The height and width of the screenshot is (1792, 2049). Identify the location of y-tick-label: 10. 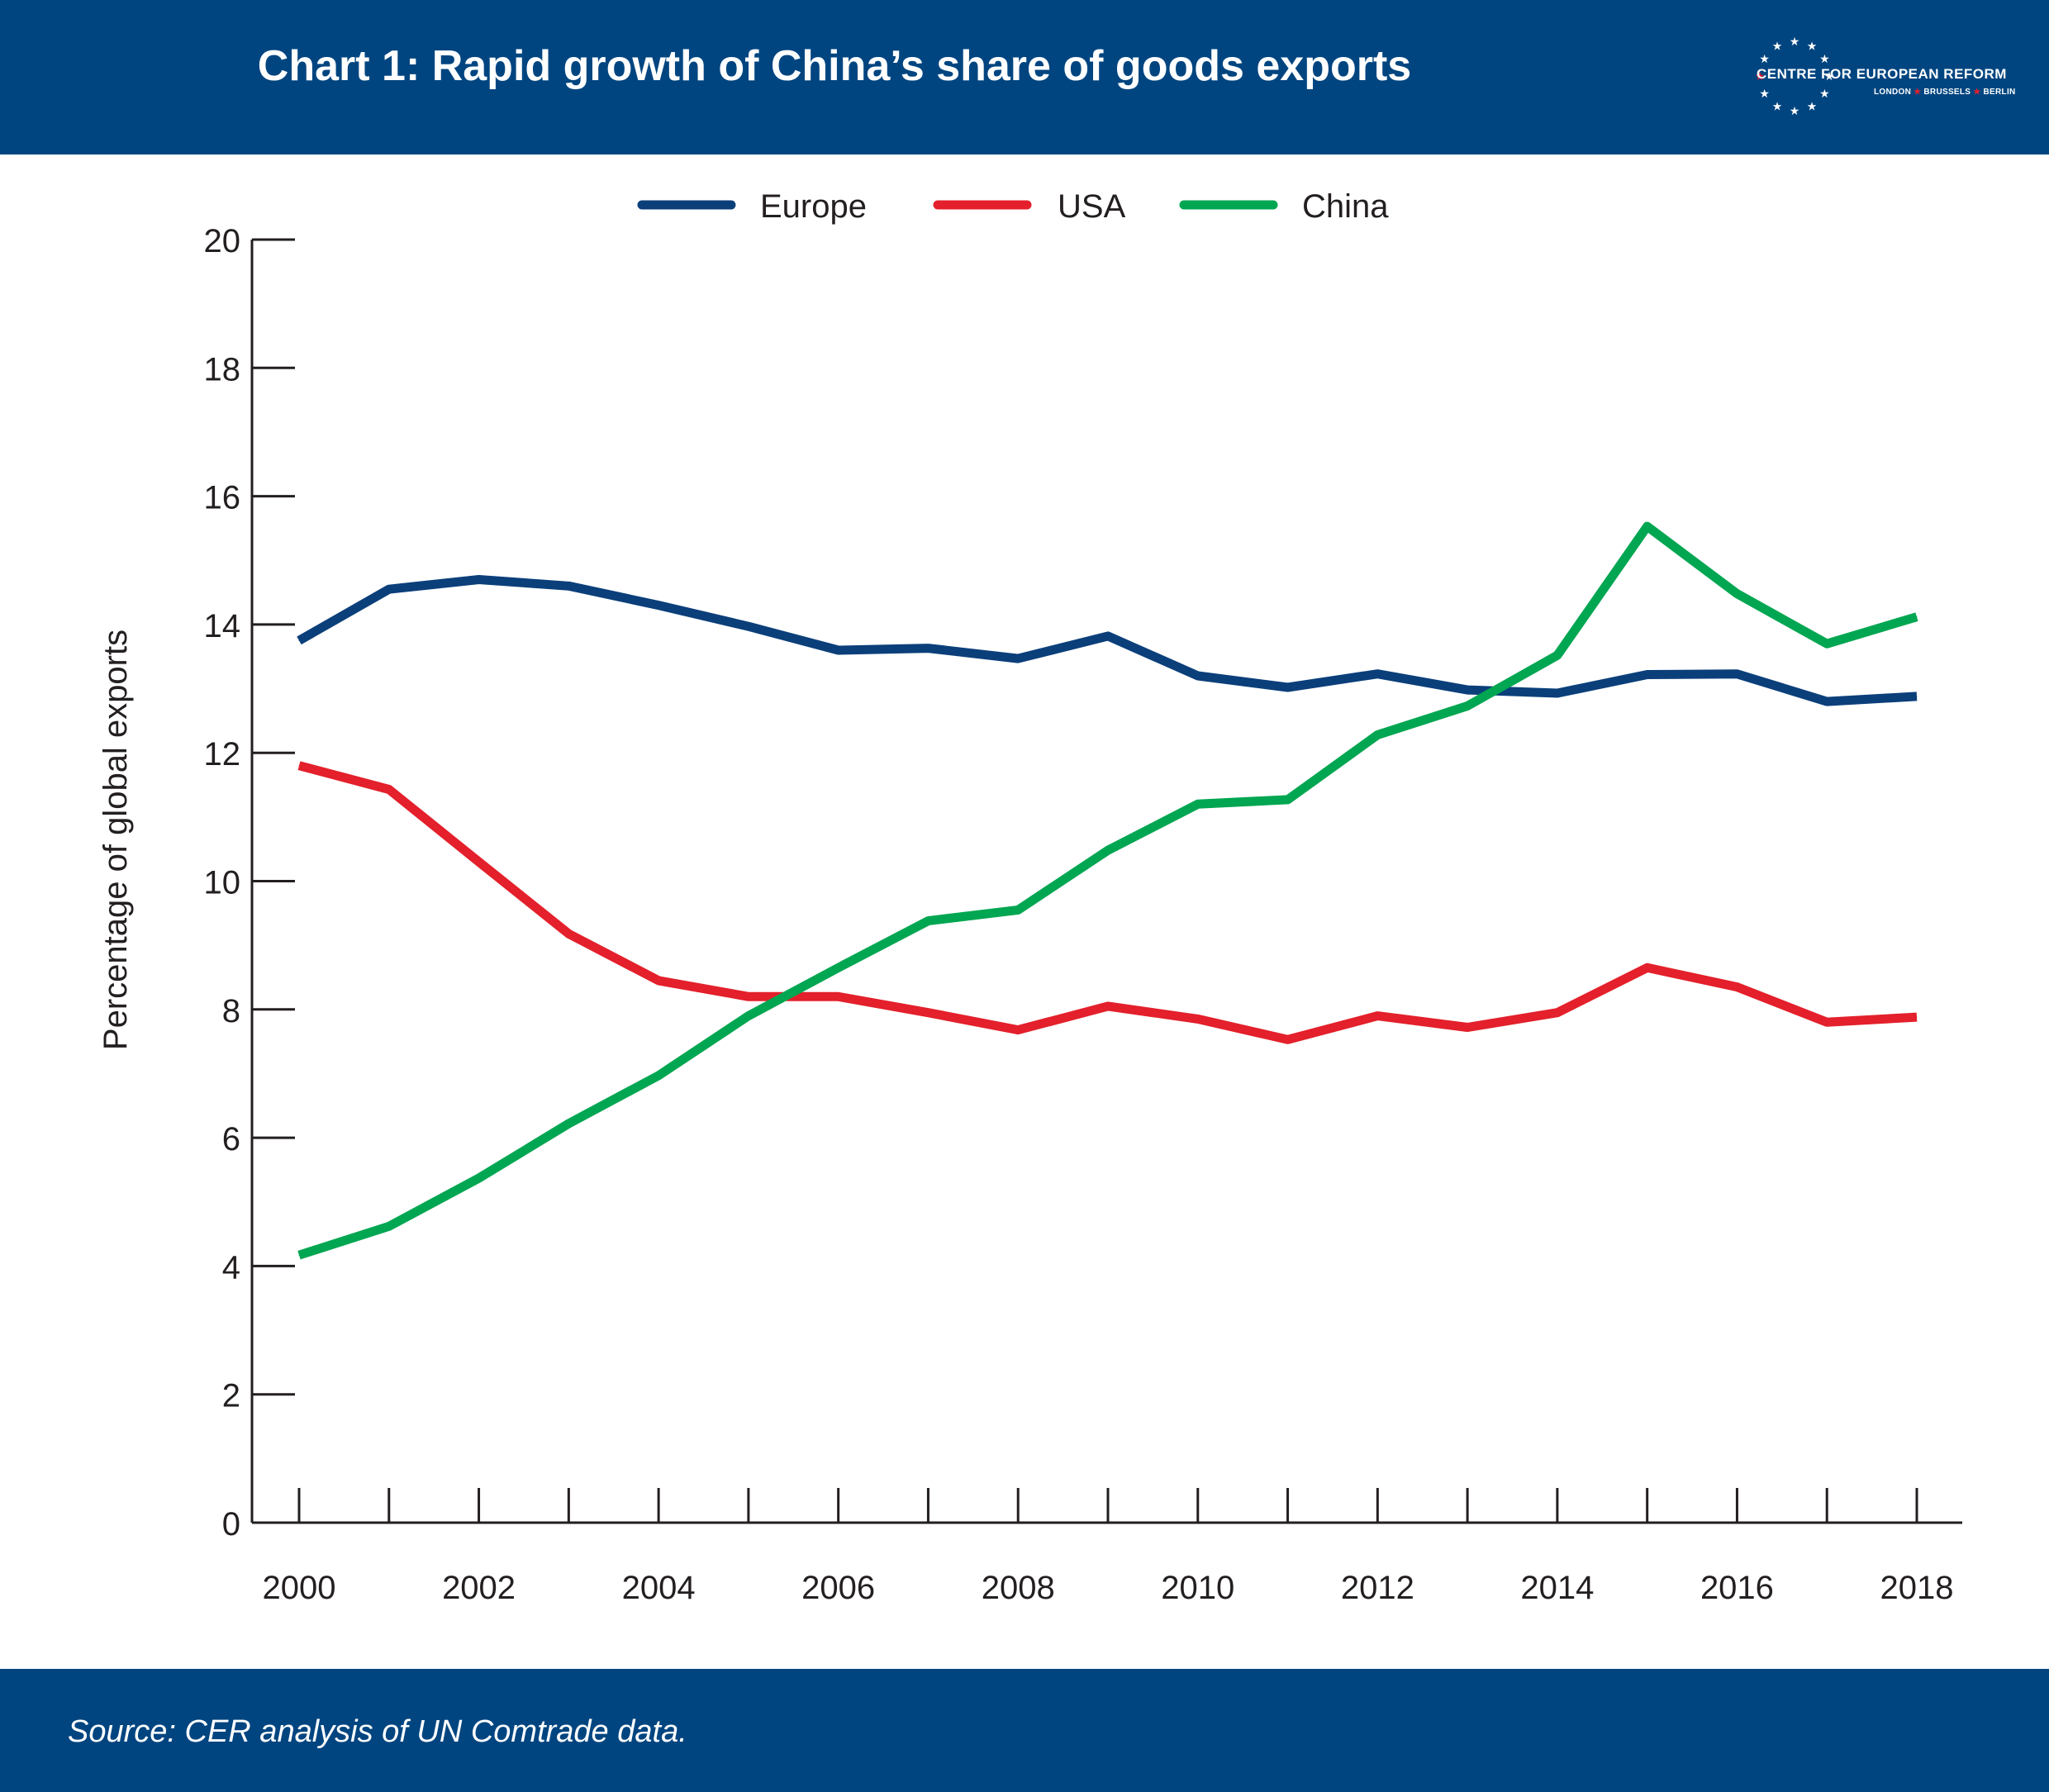
(222, 883).